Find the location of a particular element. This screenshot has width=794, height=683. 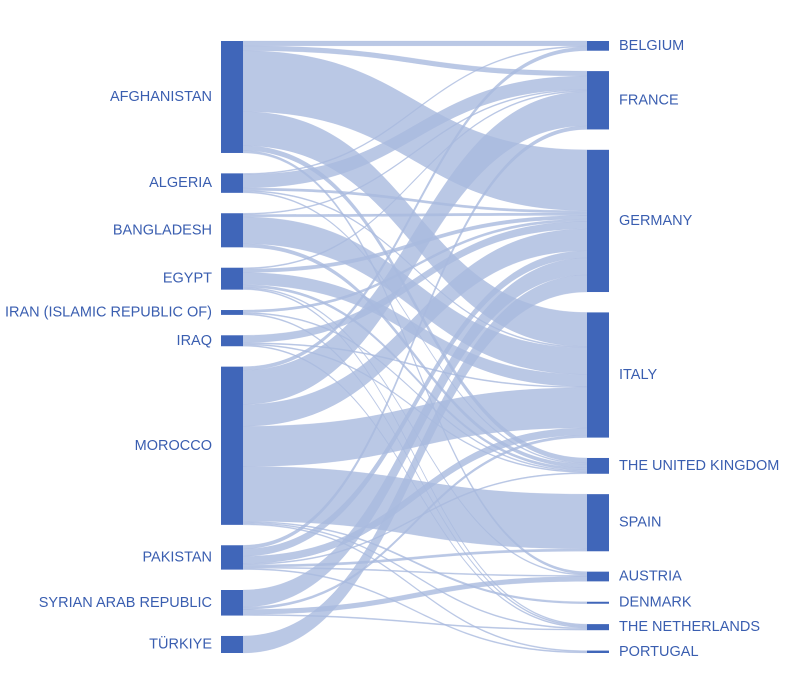

source-node-algeria is located at coordinates (232, 183).